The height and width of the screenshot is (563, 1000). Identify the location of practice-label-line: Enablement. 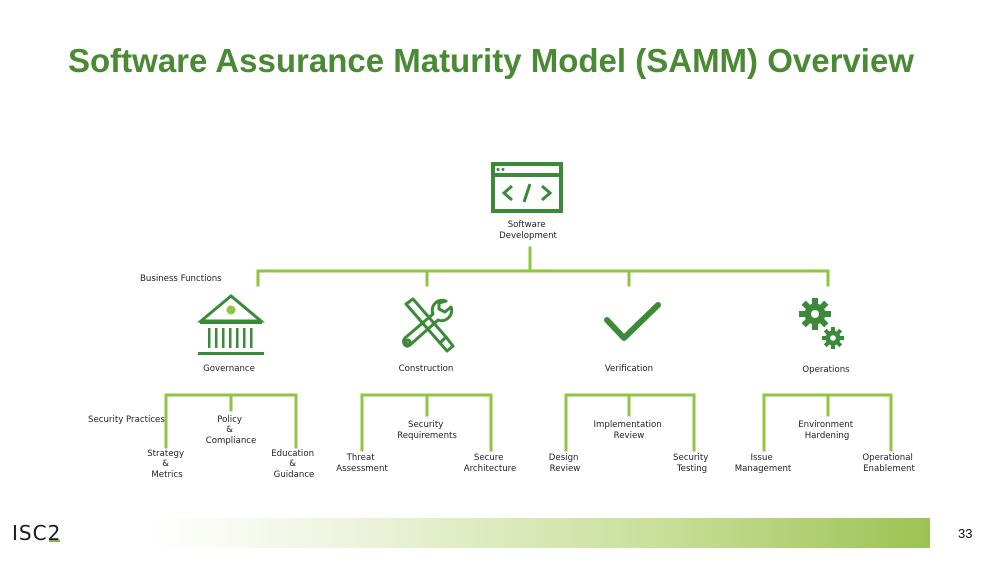
(889, 469).